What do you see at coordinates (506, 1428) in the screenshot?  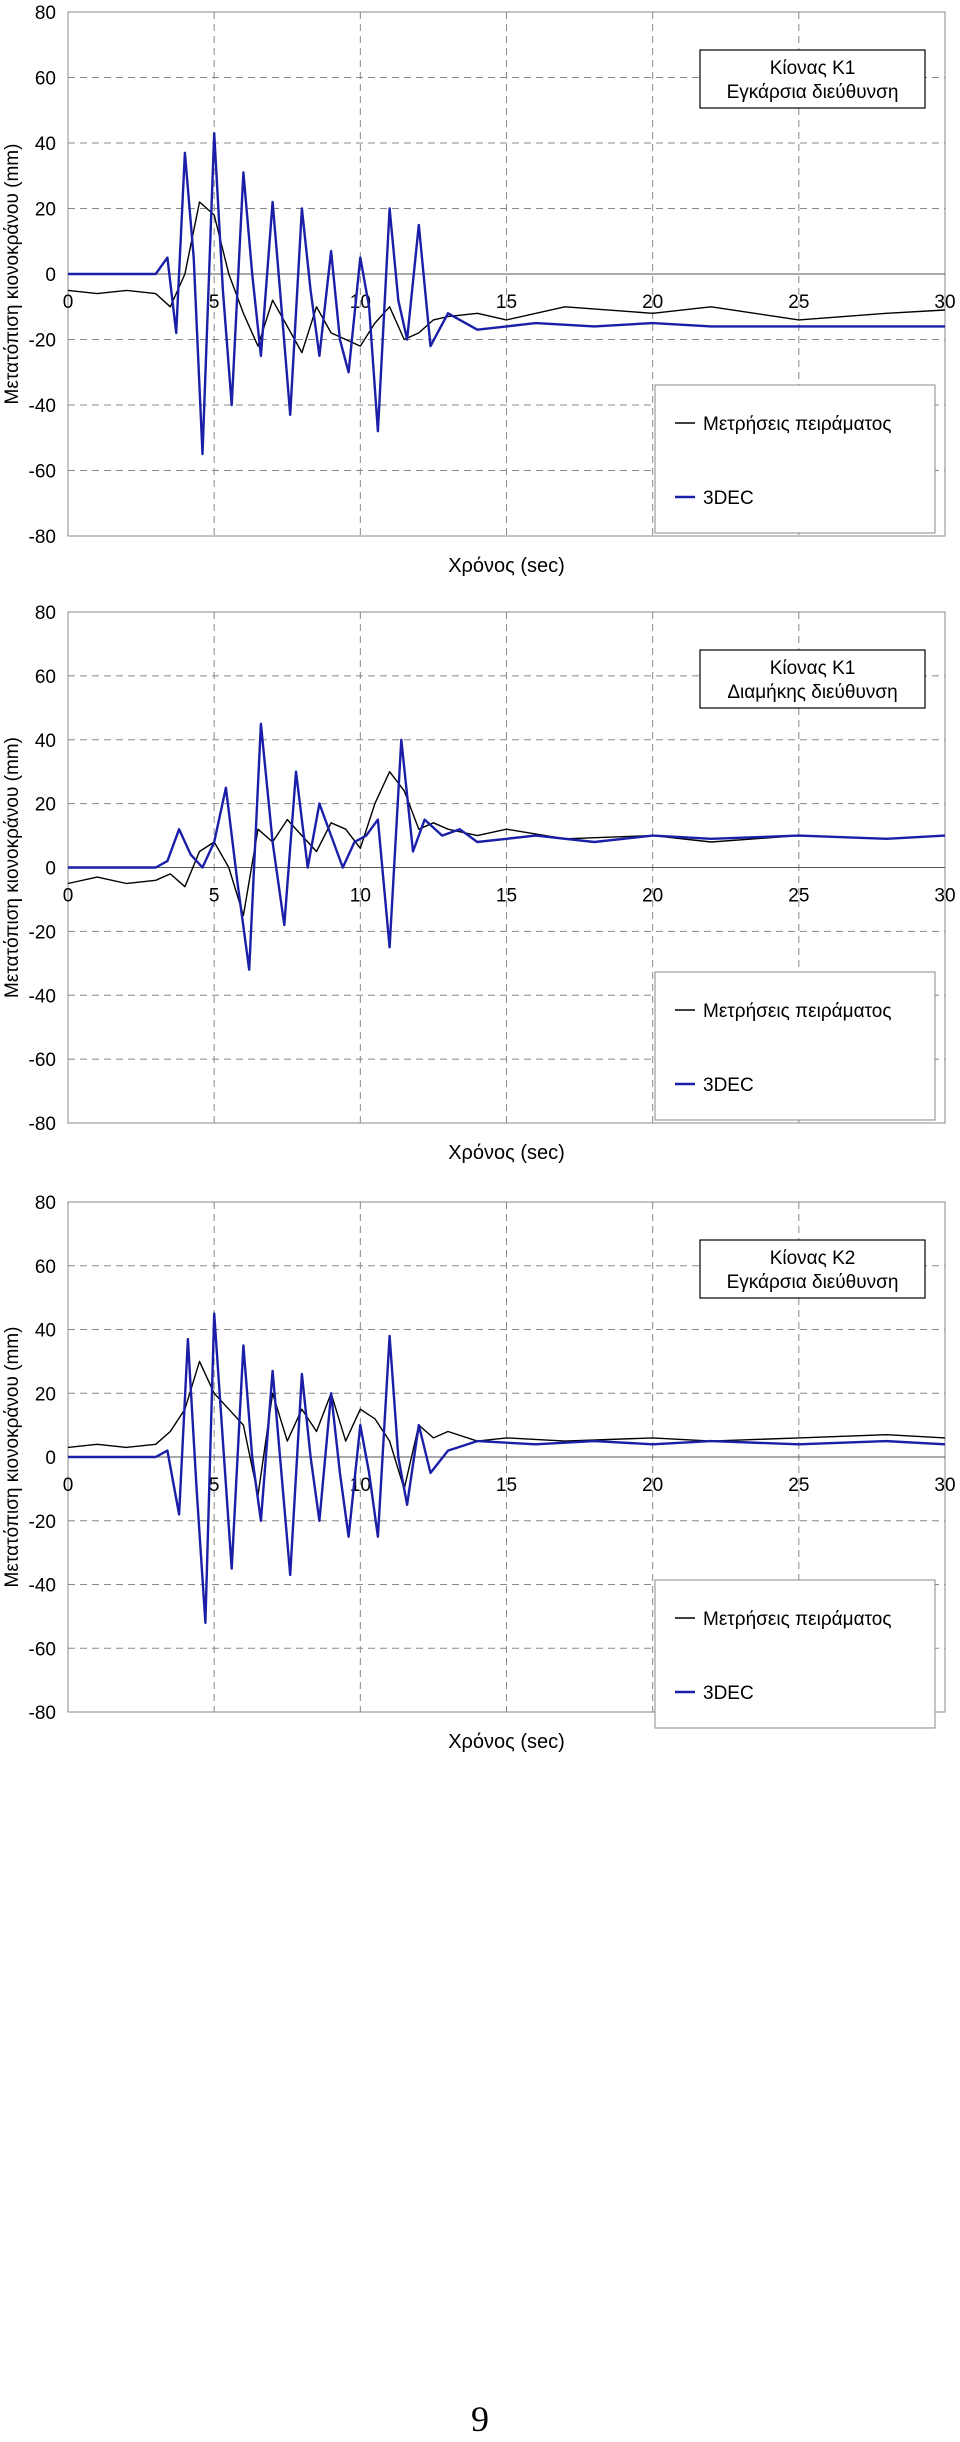 I see `series-line-measured` at bounding box center [506, 1428].